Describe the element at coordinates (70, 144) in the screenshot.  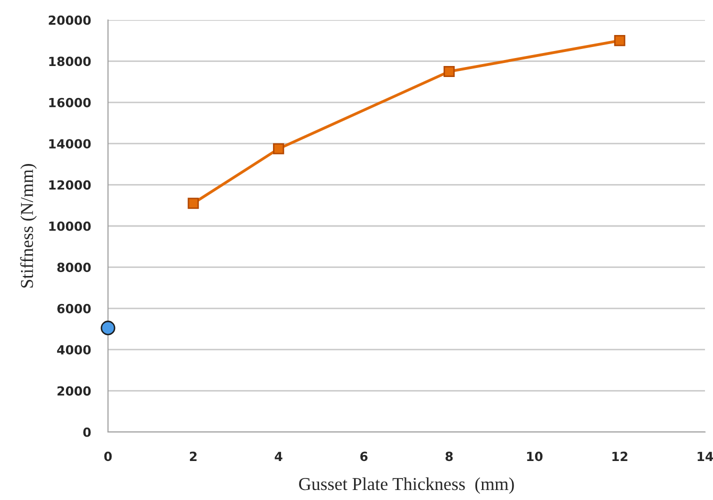
I see `y-tick-label: 14000` at that location.